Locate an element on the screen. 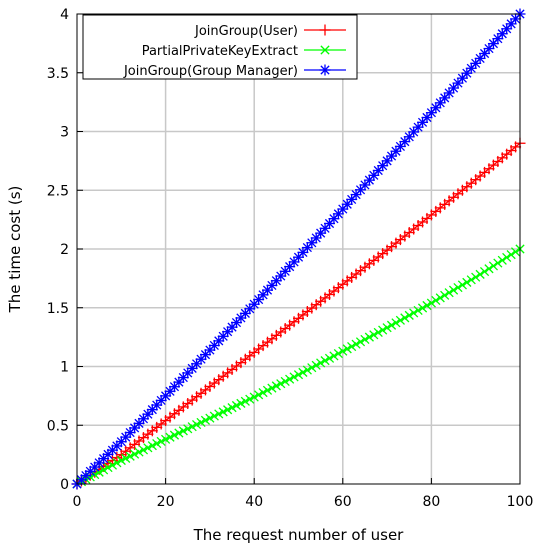 Image resolution: width=541 pixels, height=550 pixels. x-tick-label: 40 is located at coordinates (254, 502).